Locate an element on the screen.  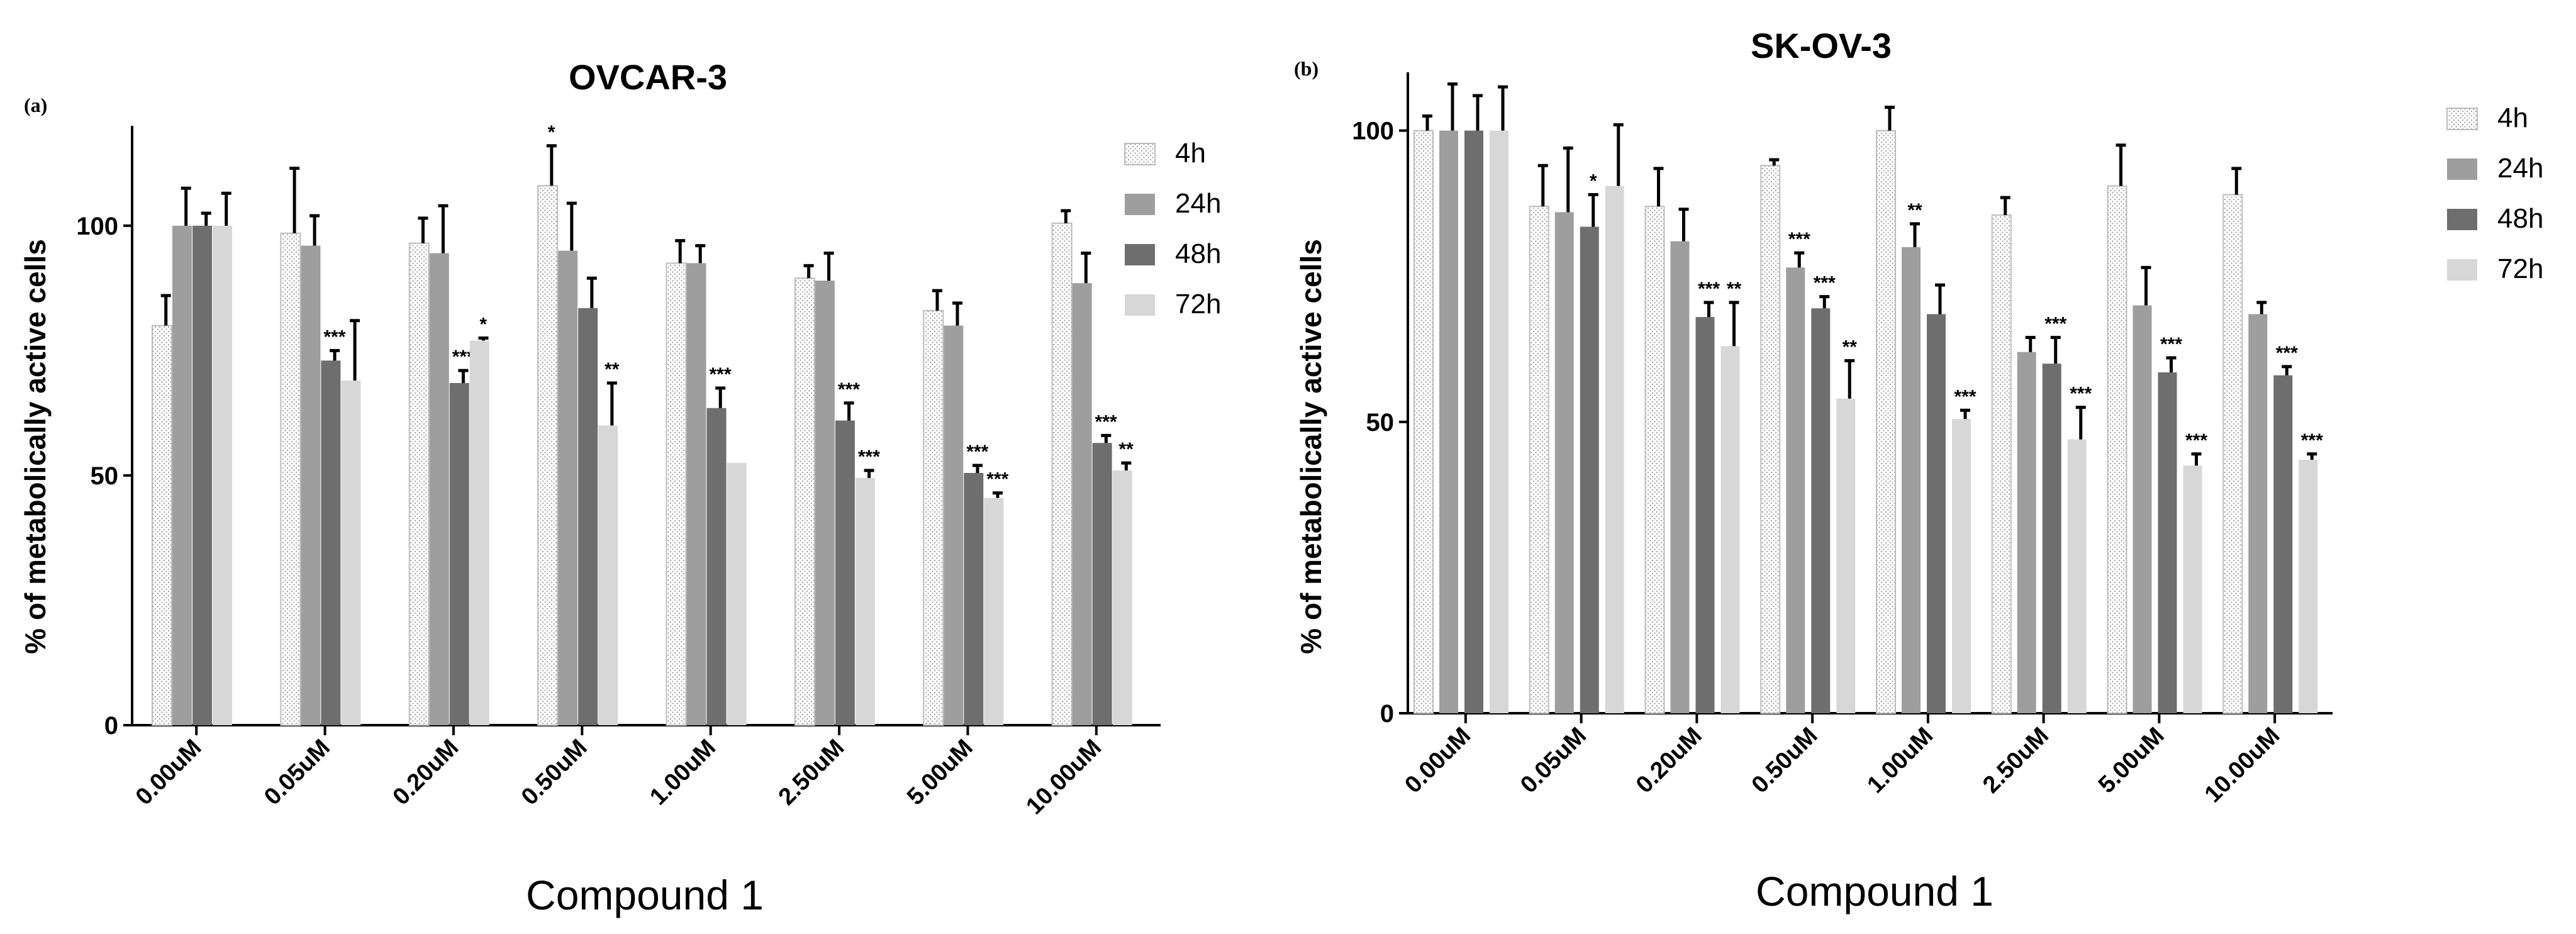
y-tick-label: 100 is located at coordinates (97, 226).